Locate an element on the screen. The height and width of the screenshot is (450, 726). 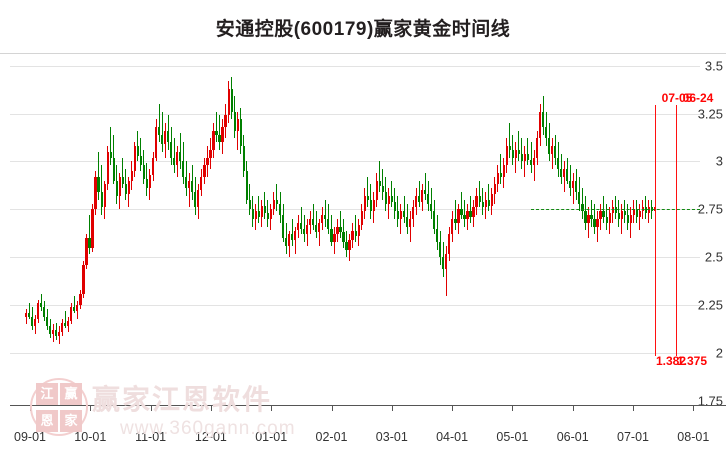
page-title: 安通控股(600179)赢家黄金时间线 is located at coordinates (363, 29).